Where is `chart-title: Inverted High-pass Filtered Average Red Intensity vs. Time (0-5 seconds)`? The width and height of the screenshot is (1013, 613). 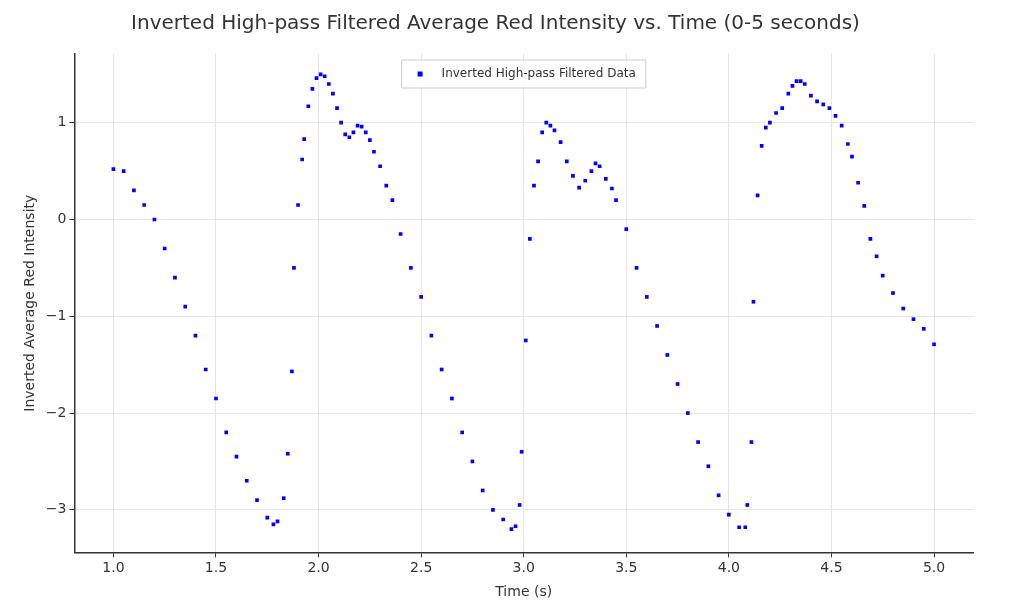
chart-title: Inverted High-pass Filtered Average Red Intensity vs. Time (0-5 seconds) is located at coordinates (495, 22).